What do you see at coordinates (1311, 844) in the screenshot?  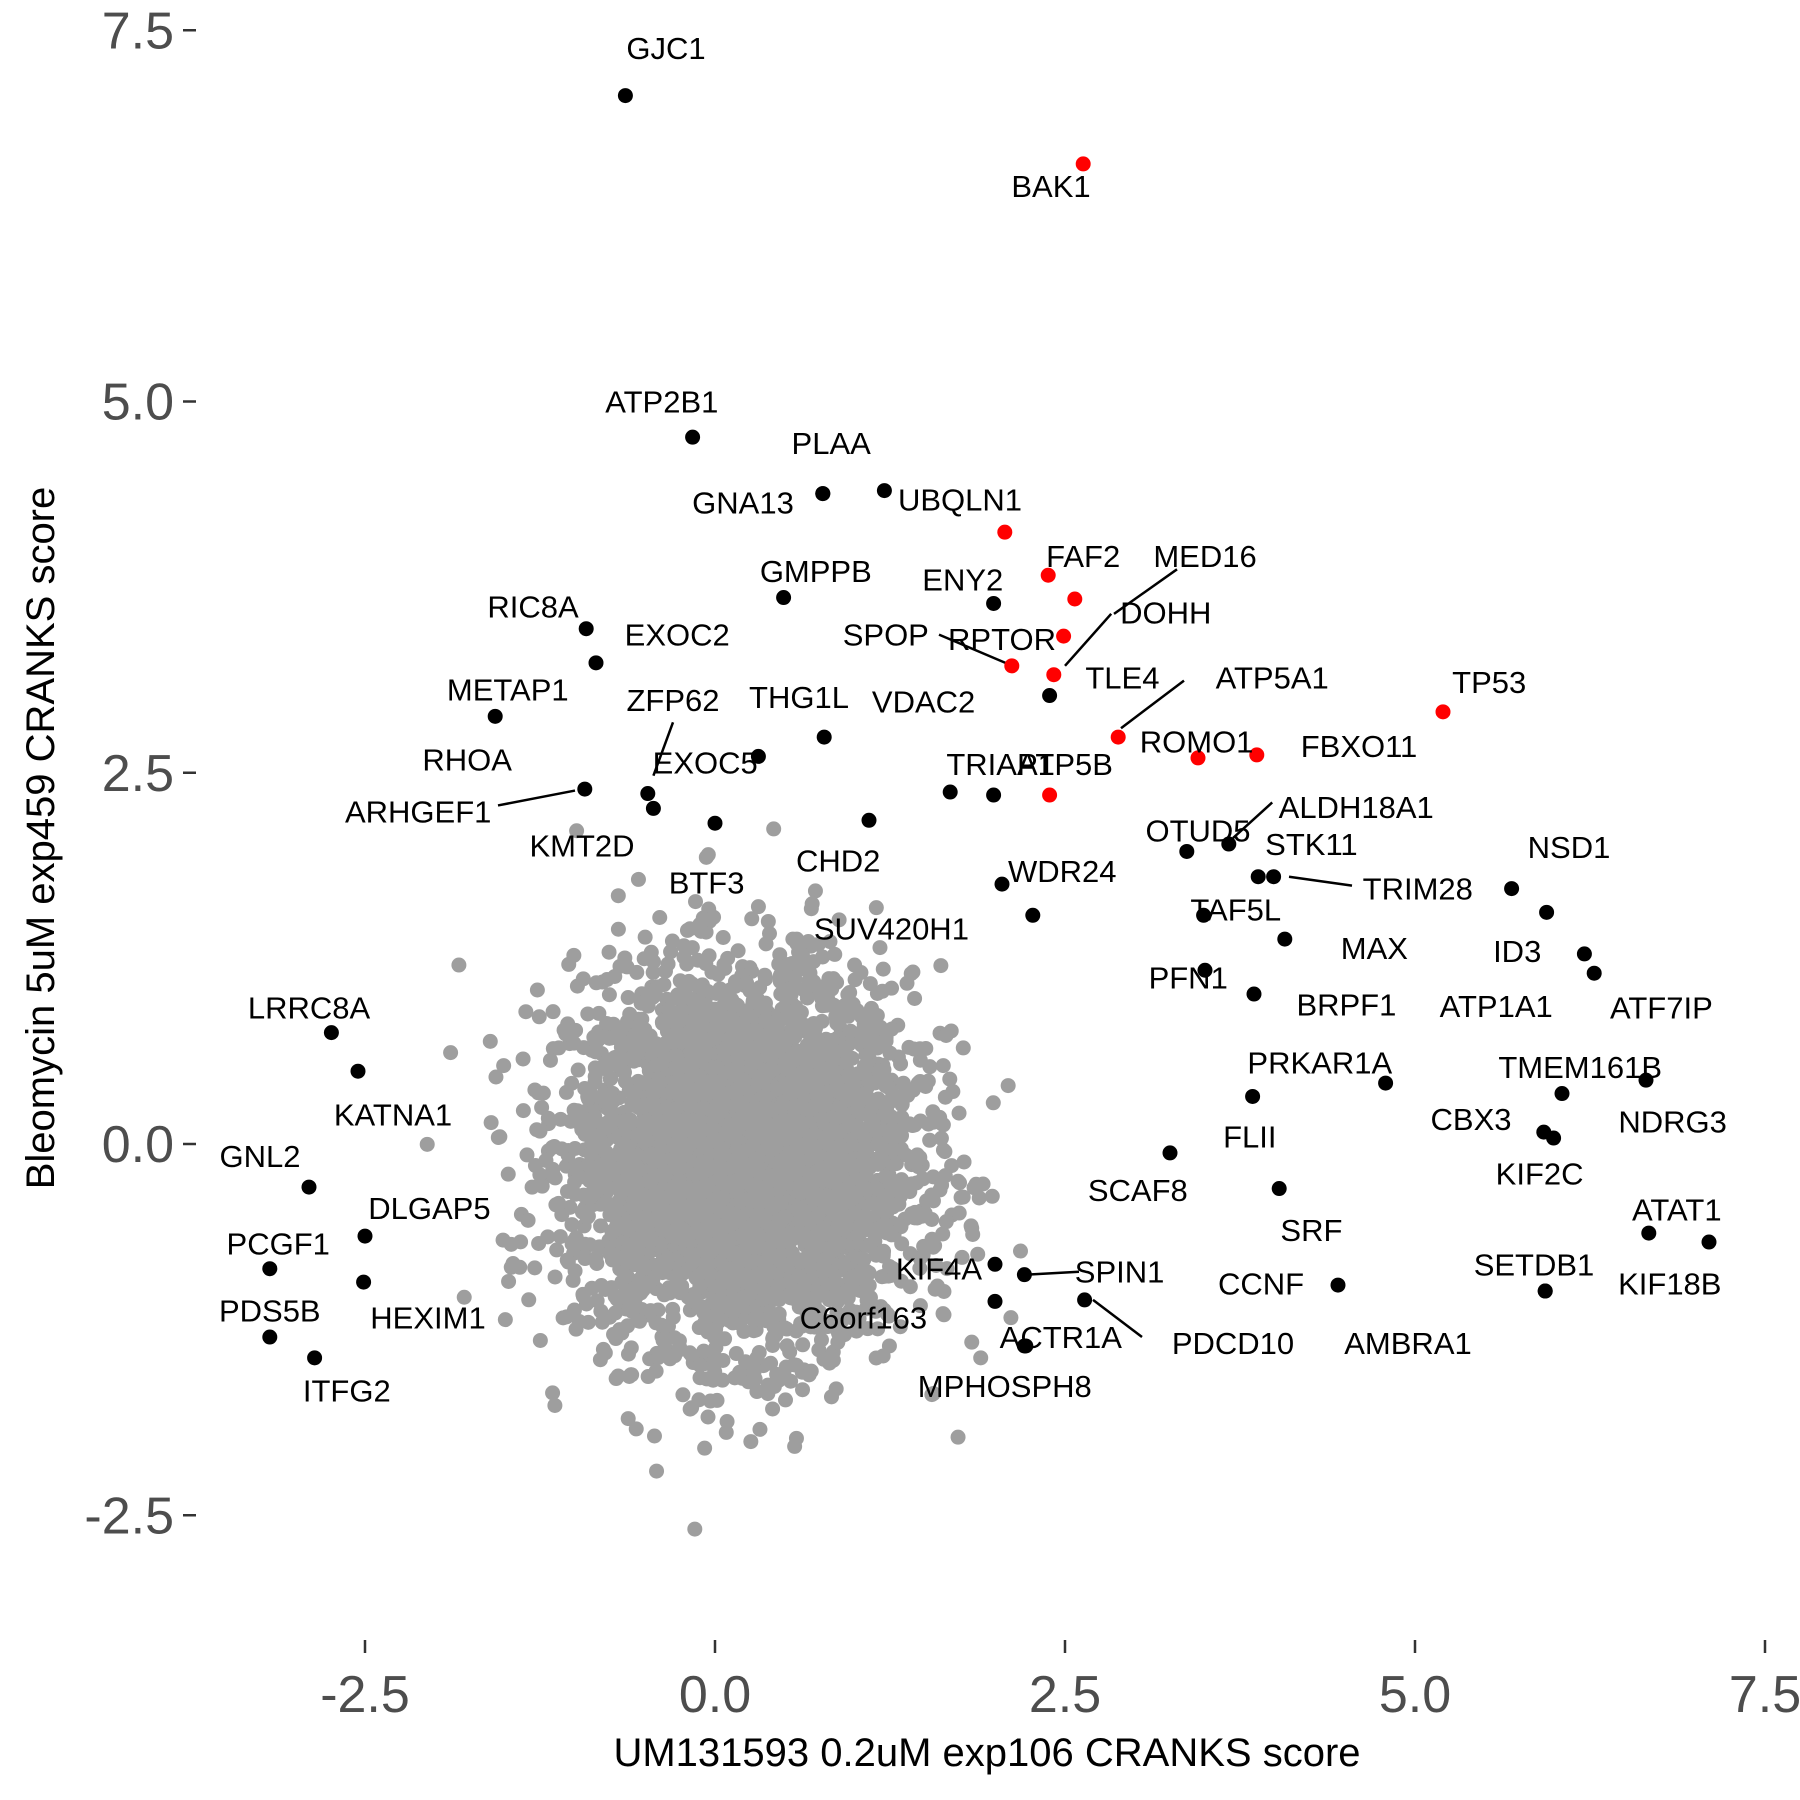 I see `point-label: STK11` at bounding box center [1311, 844].